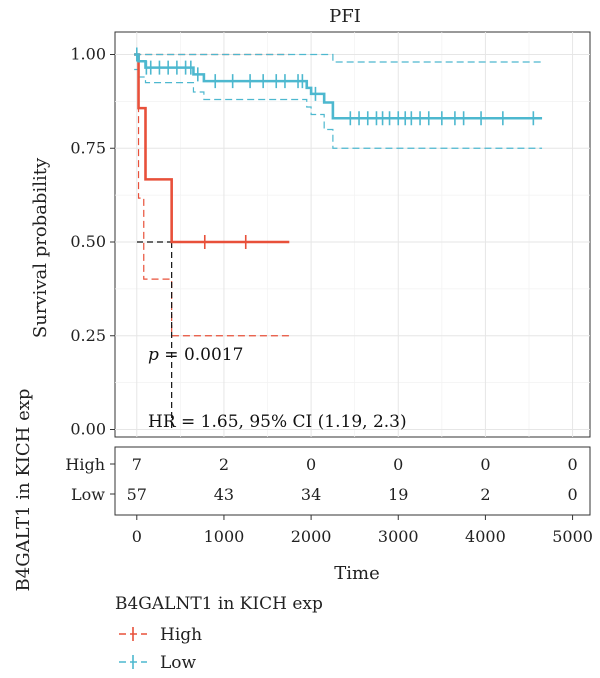 This screenshot has height=678, width=600. Describe the element at coordinates (181, 635) in the screenshot. I see `legend-label-high: High` at that location.